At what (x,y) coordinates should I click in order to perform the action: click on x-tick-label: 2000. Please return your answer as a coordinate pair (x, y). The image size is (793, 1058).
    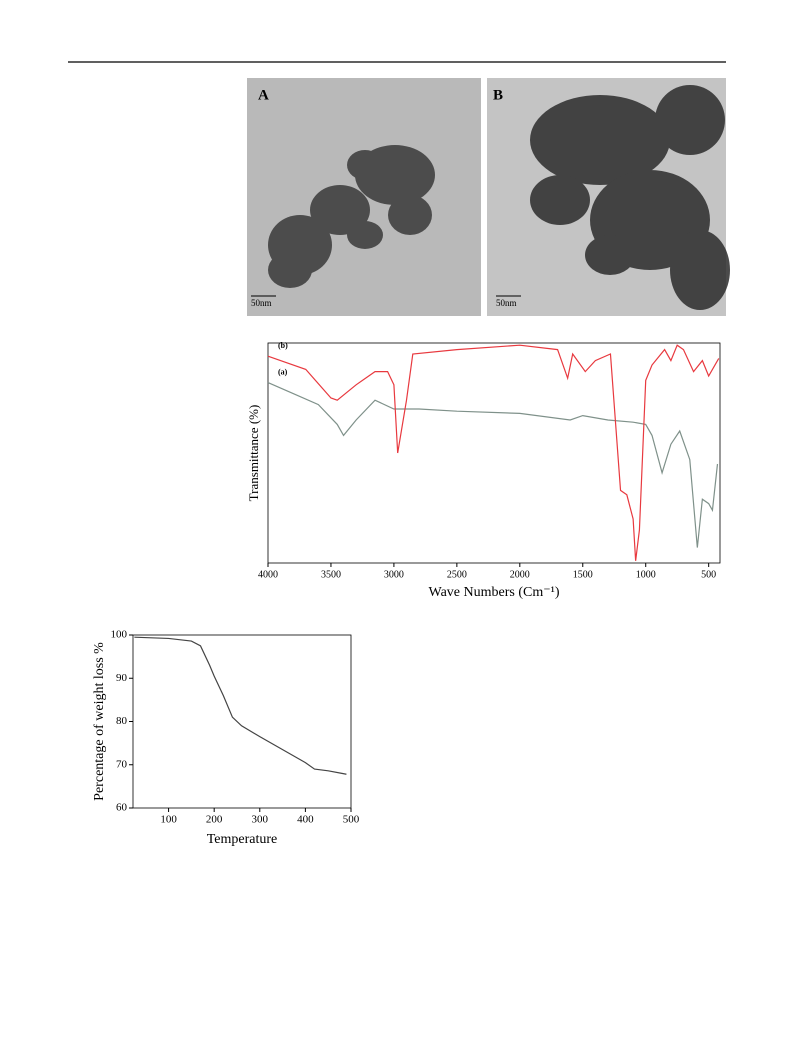
    Looking at the image, I should click on (520, 574).